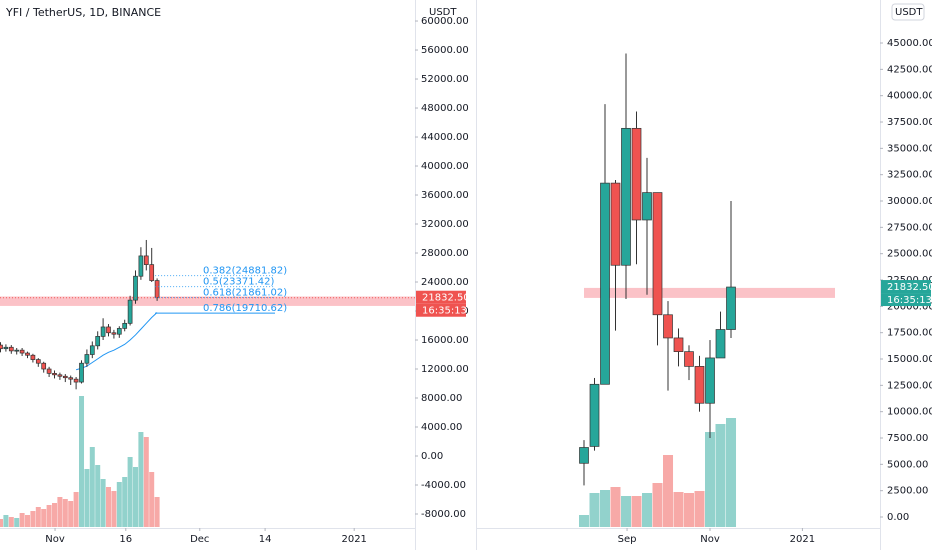 Image resolution: width=932 pixels, height=550 pixels. I want to click on y-tick-label: 7500.00, so click(907, 438).